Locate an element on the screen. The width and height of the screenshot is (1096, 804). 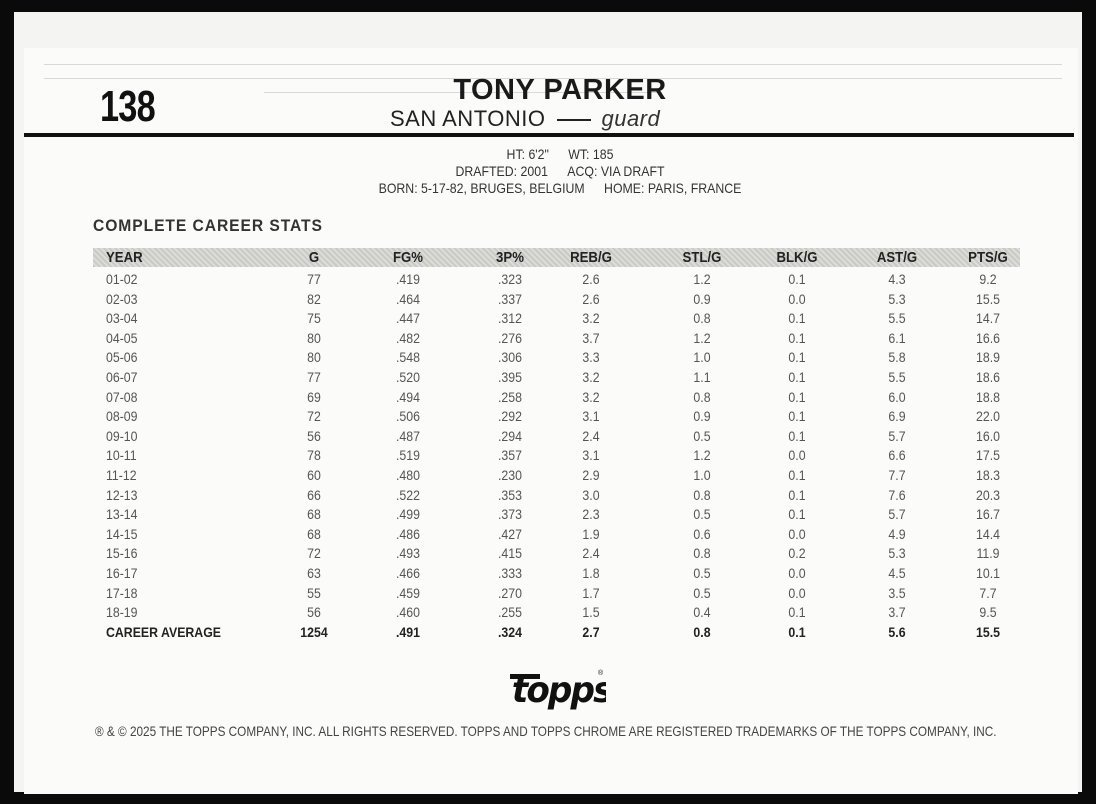
stat-cell: .494 is located at coordinates (408, 396).